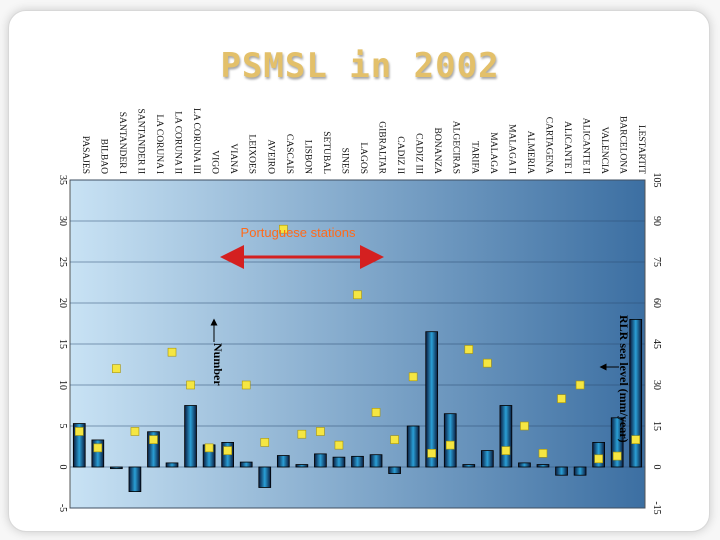  Describe the element at coordinates (62, 180) in the screenshot. I see `tick-label-number: 35` at that location.